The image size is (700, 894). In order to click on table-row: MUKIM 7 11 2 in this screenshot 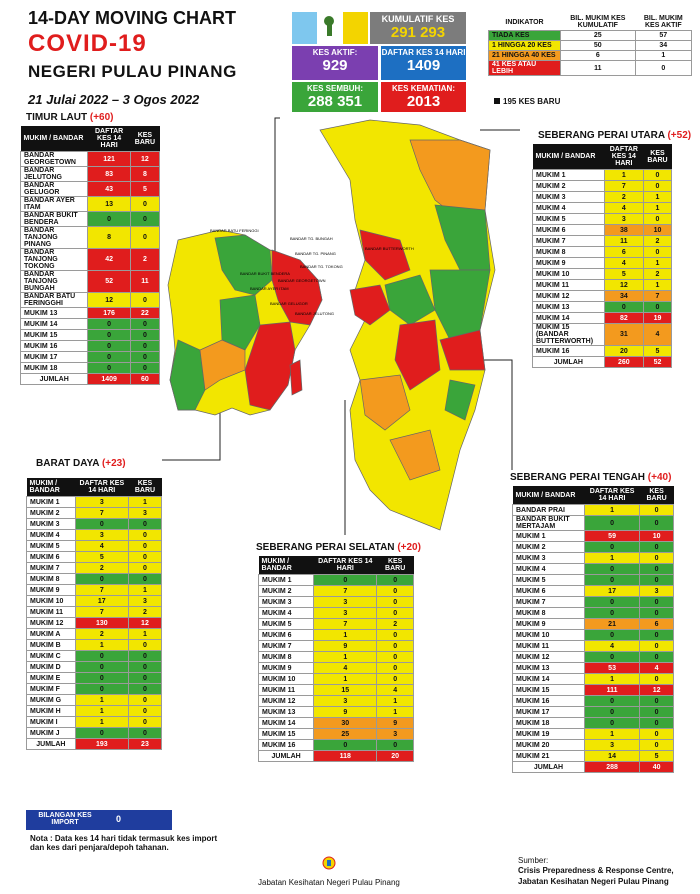, I will do `click(602, 241)`.